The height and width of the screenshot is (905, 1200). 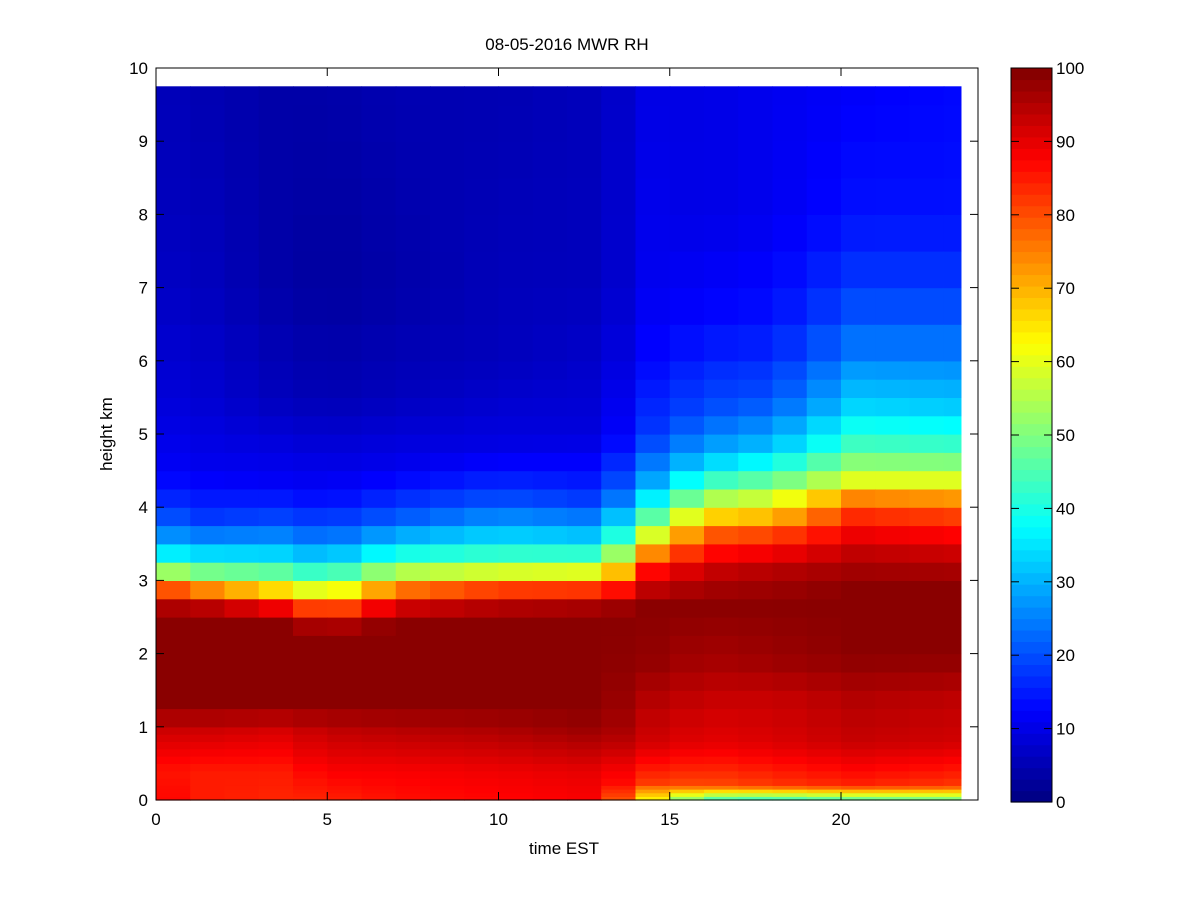 What do you see at coordinates (566, 44) in the screenshot?
I see `chart-title: 08-05-2016 MWR RH` at bounding box center [566, 44].